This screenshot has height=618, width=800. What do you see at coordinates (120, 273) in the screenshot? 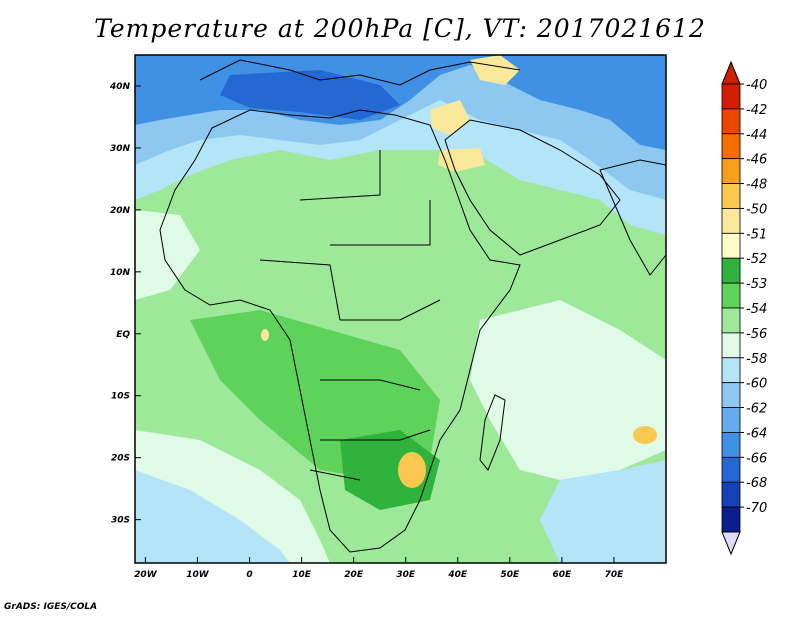
I see `y-tick-label: 10N` at bounding box center [120, 273].